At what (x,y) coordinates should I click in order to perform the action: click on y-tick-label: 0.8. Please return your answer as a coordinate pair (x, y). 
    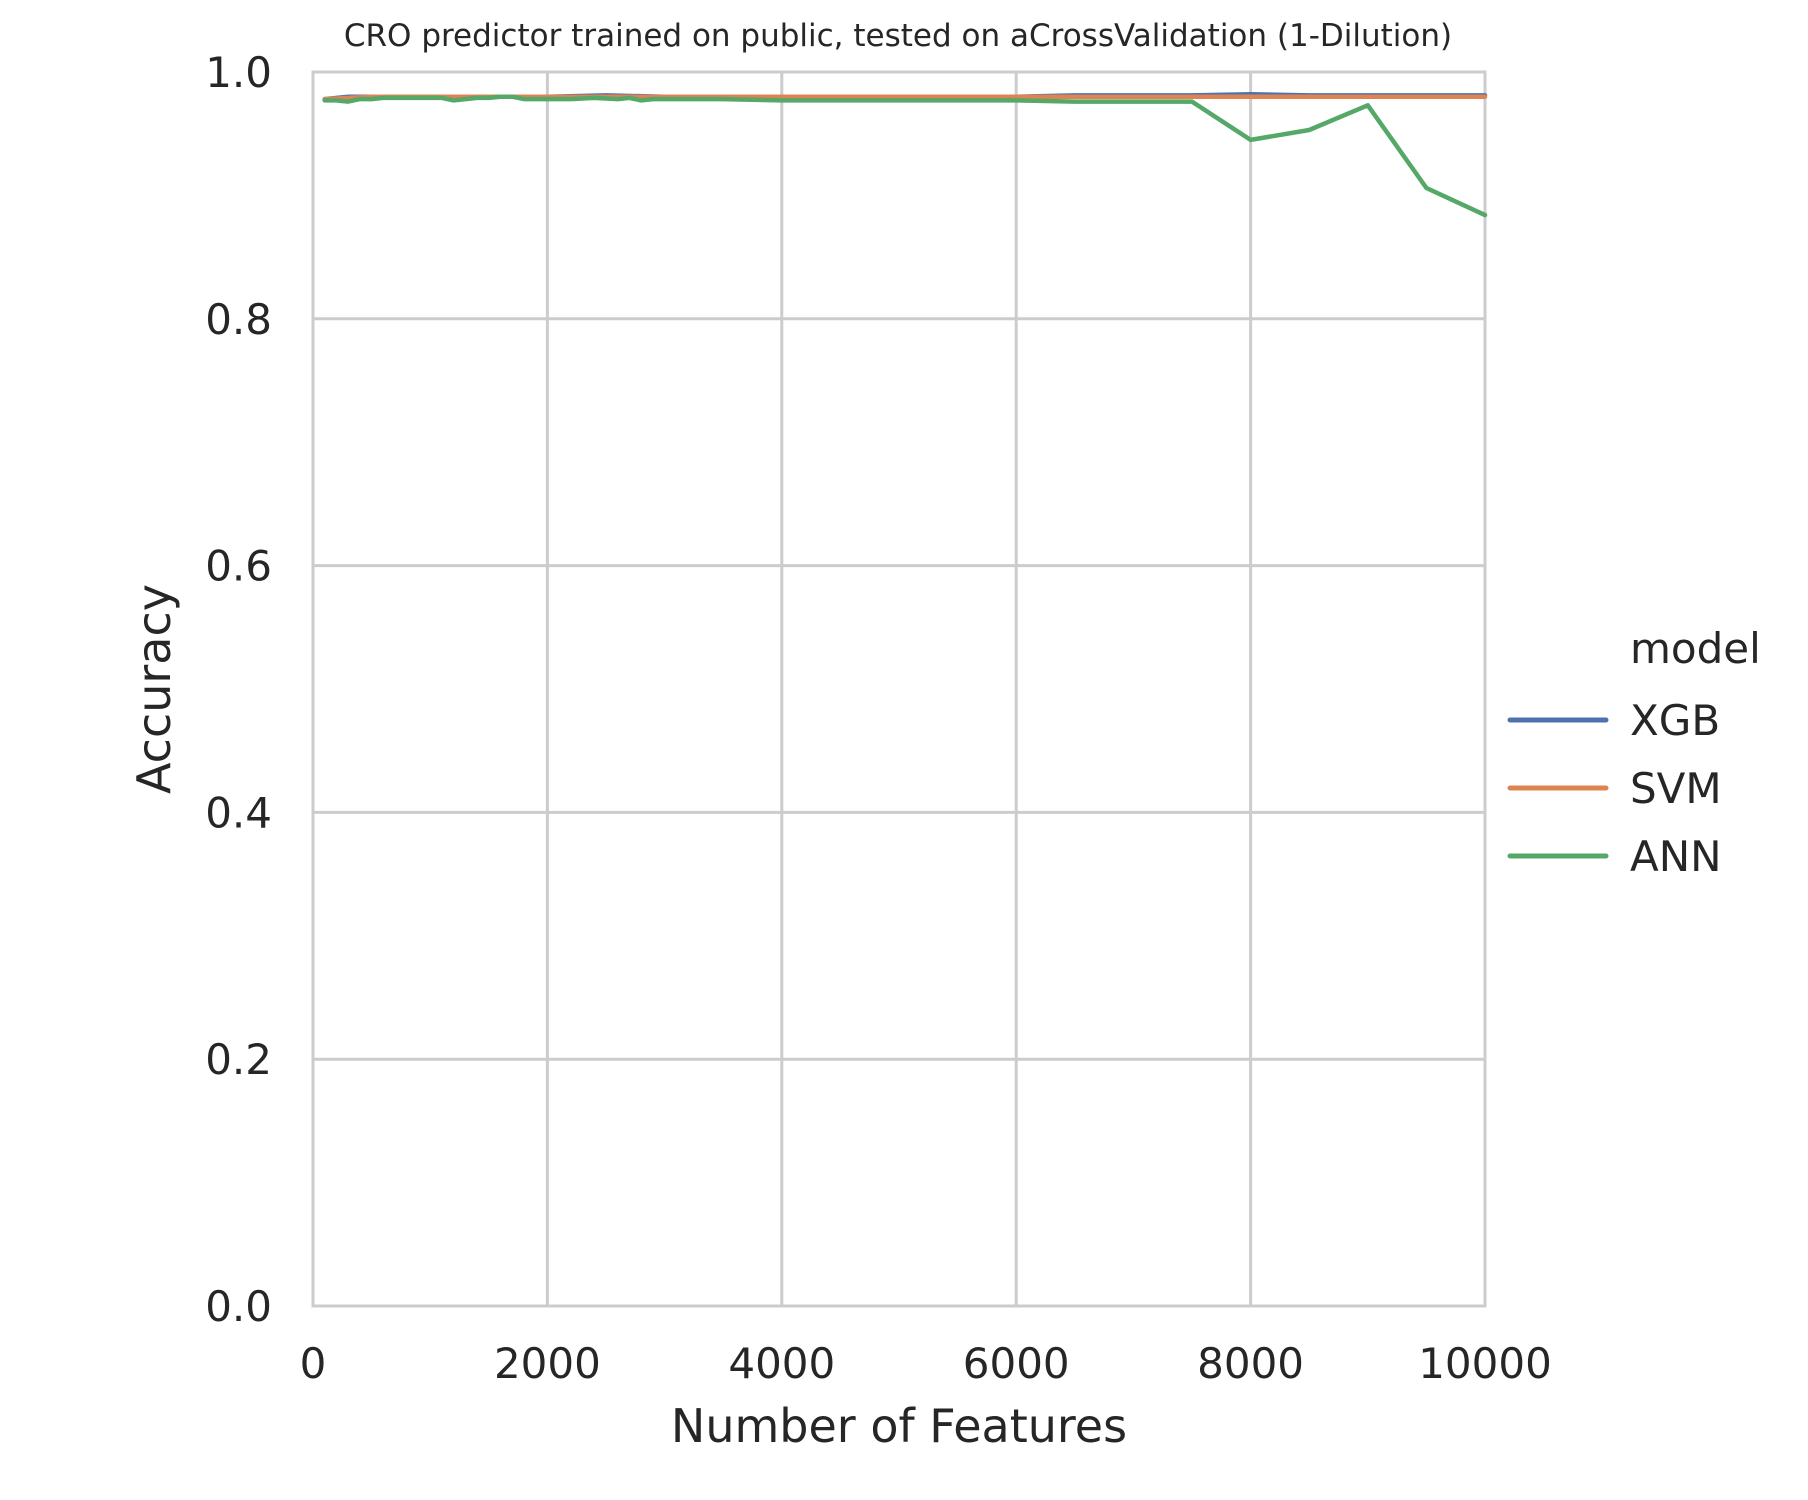
    Looking at the image, I should click on (238, 319).